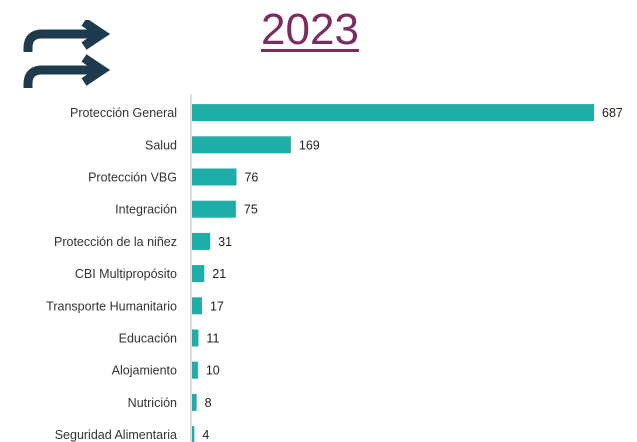  What do you see at coordinates (612, 113) in the screenshot?
I see `data-label: 687` at bounding box center [612, 113].